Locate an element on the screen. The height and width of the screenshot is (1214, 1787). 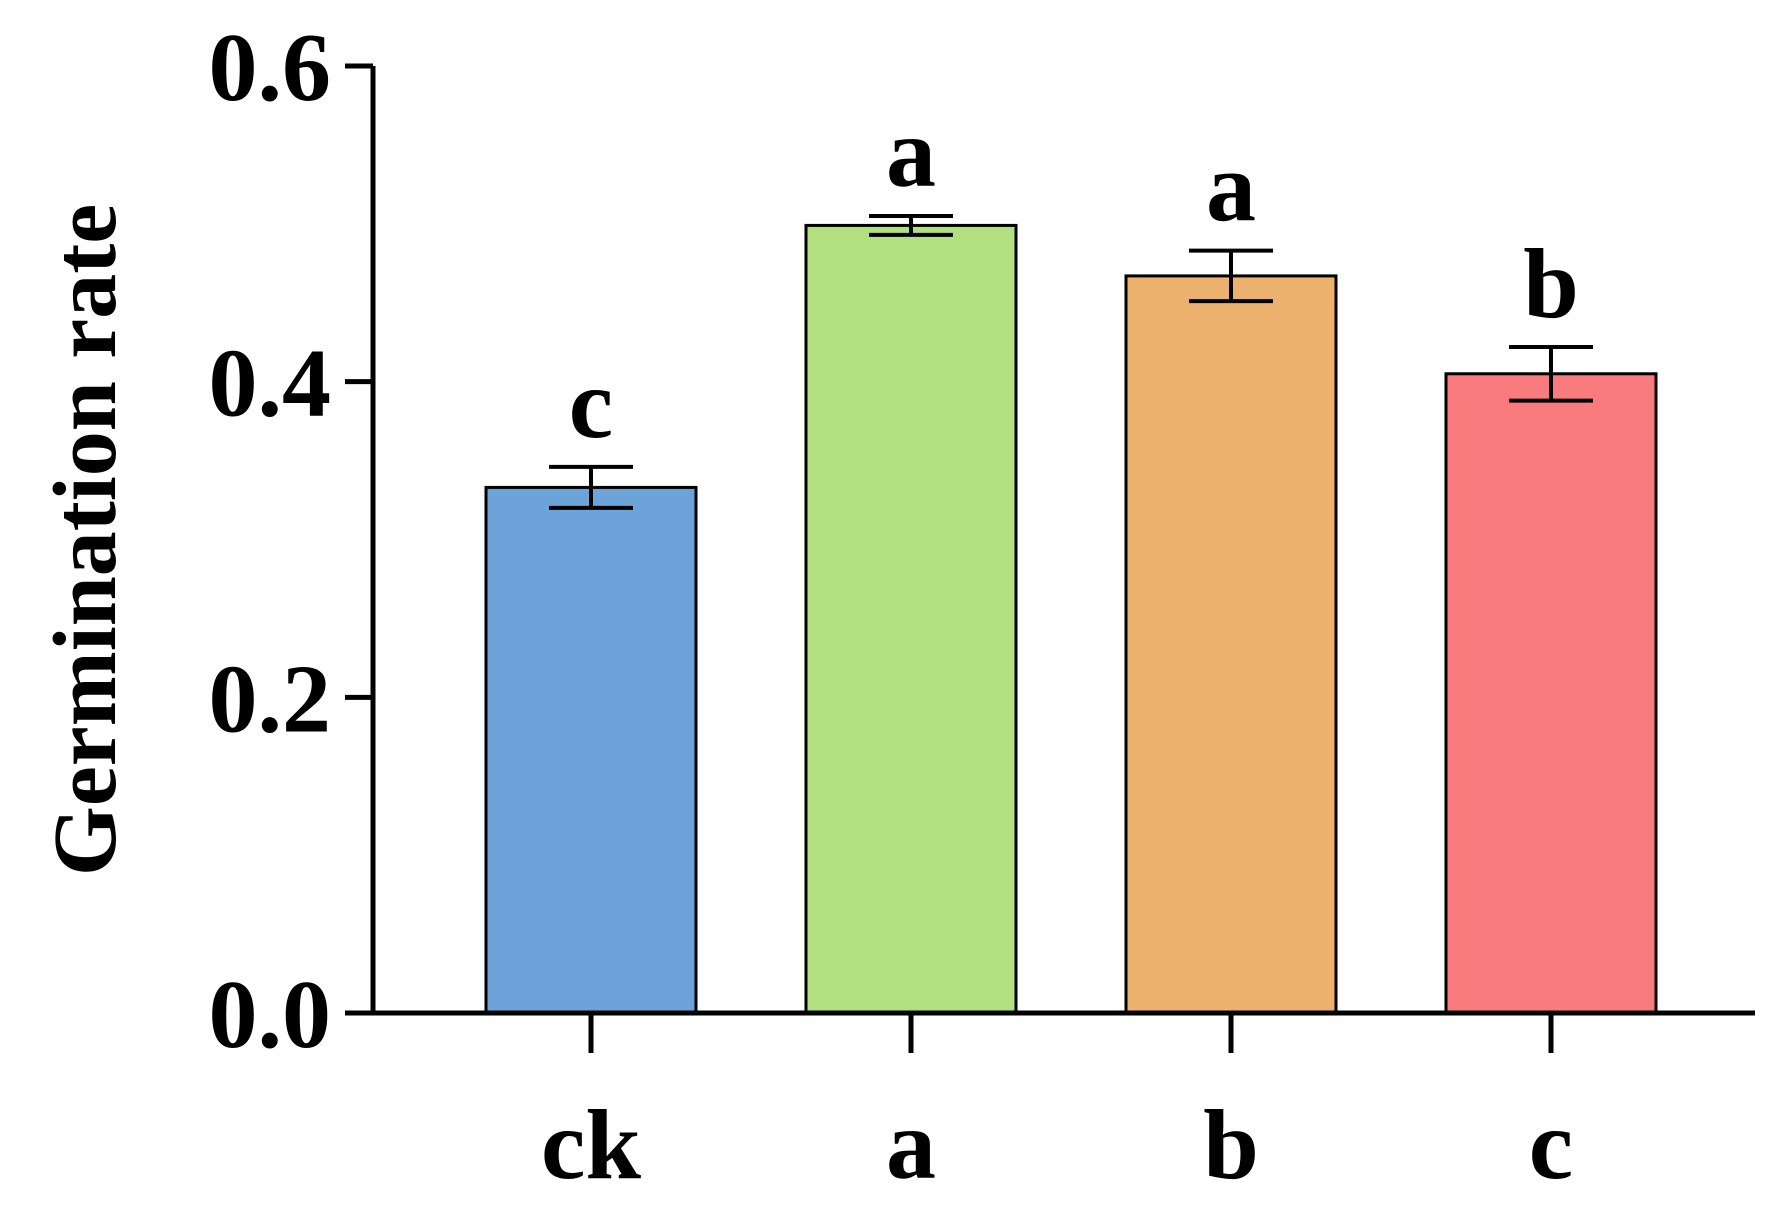
x-ticks-layer: ck a b c is located at coordinates (1057, 1106).